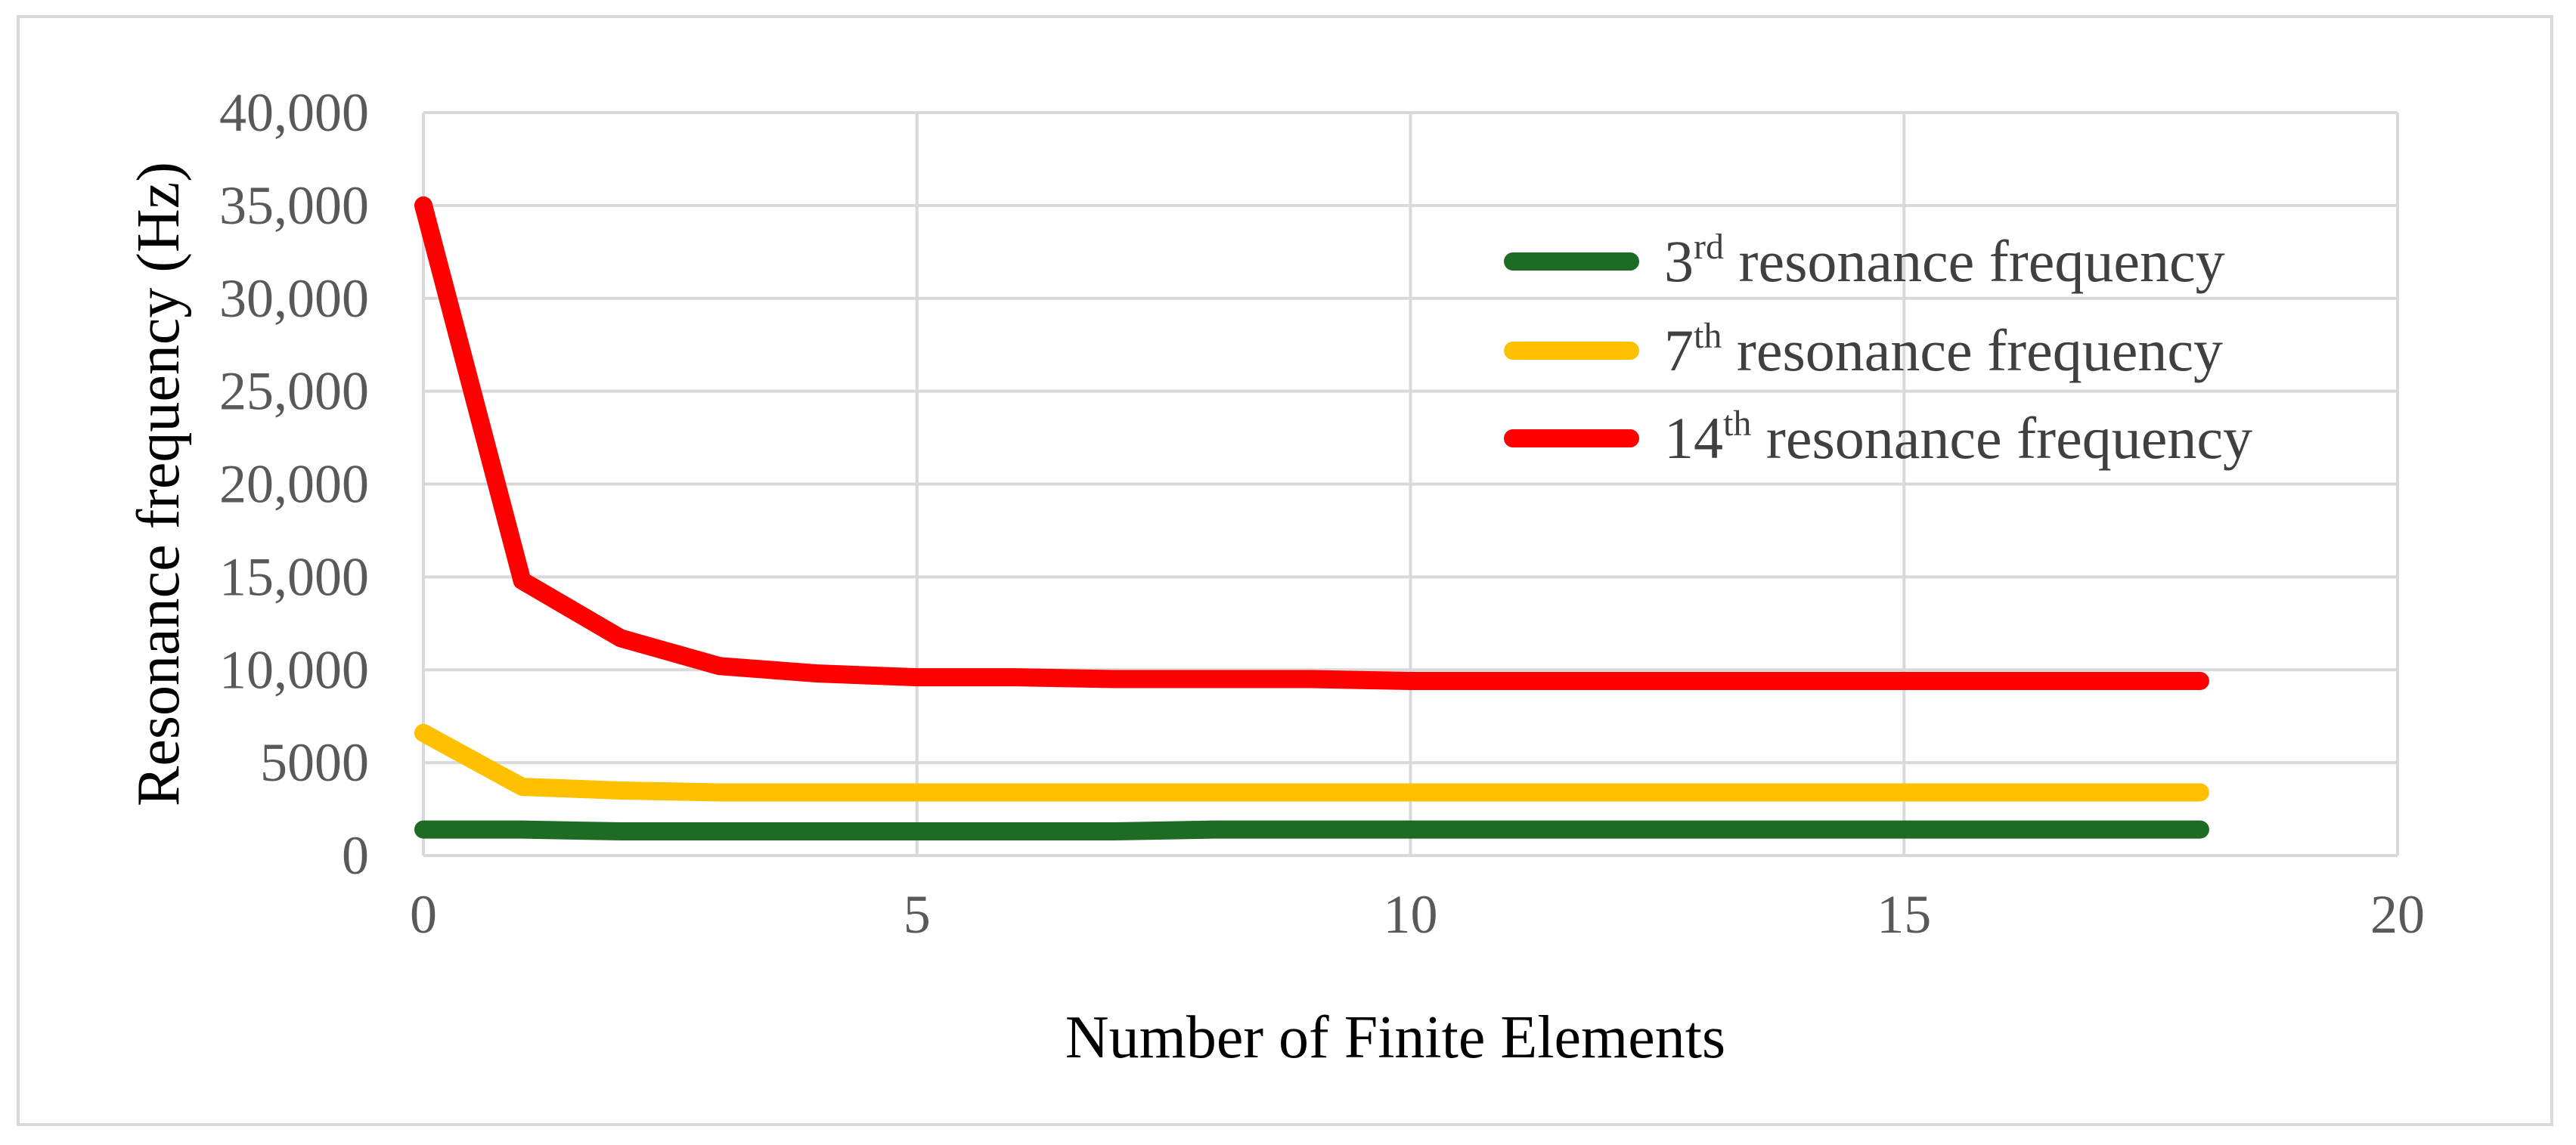  What do you see at coordinates (1395, 1037) in the screenshot?
I see `x-axis-title: Number of Finite Elements` at bounding box center [1395, 1037].